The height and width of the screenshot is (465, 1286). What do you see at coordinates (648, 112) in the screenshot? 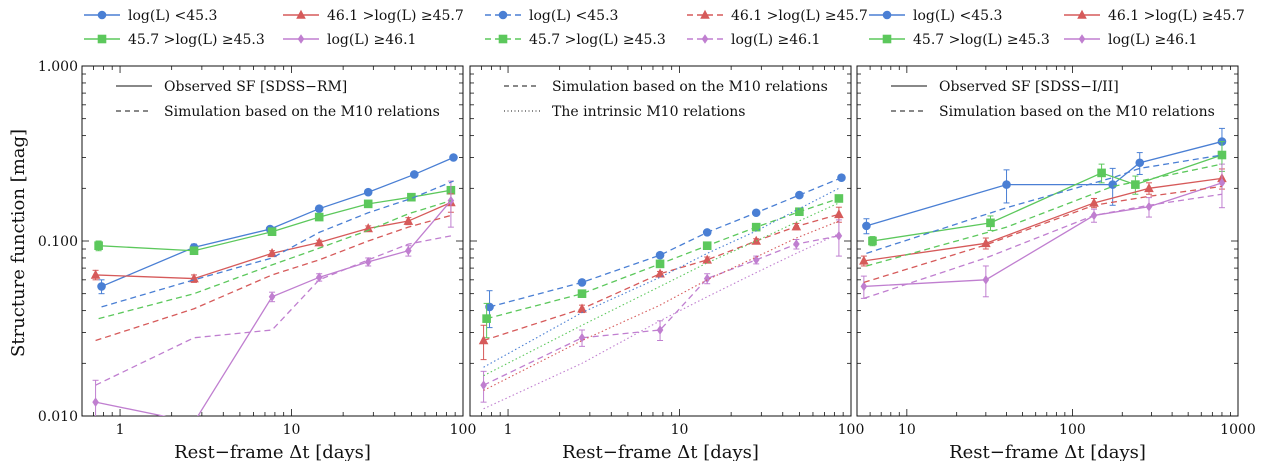
I see `inset-legend-label: The intrinsic M10 relations` at bounding box center [648, 112].